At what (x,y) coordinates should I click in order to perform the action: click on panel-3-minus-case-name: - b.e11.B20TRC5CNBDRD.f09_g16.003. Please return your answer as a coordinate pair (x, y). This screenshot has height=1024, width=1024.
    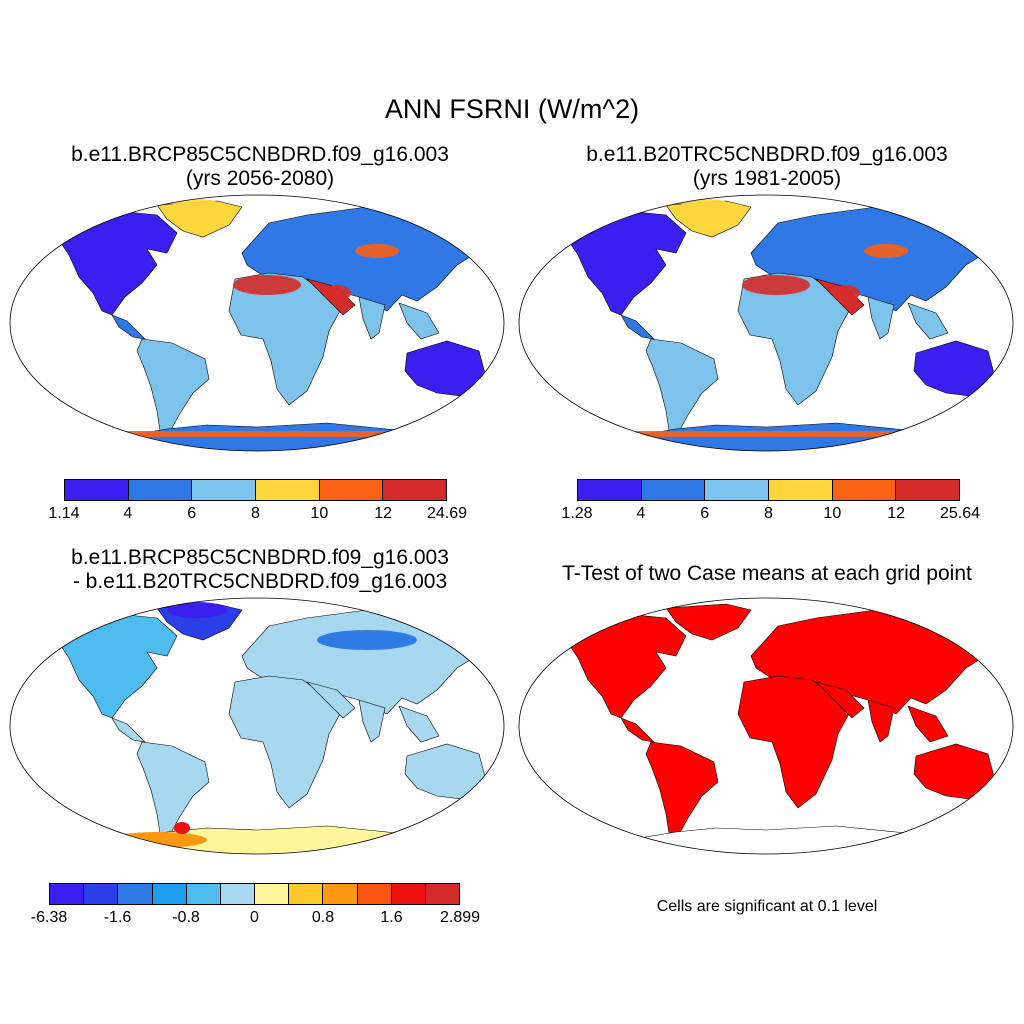
    Looking at the image, I should click on (260, 581).